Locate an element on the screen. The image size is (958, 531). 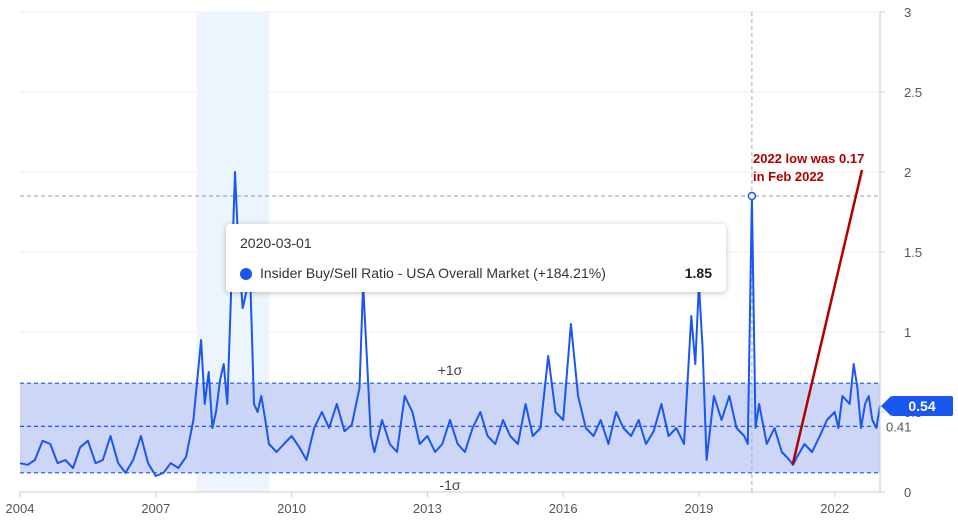
y-tick-label-6: 3 is located at coordinates (907, 12).